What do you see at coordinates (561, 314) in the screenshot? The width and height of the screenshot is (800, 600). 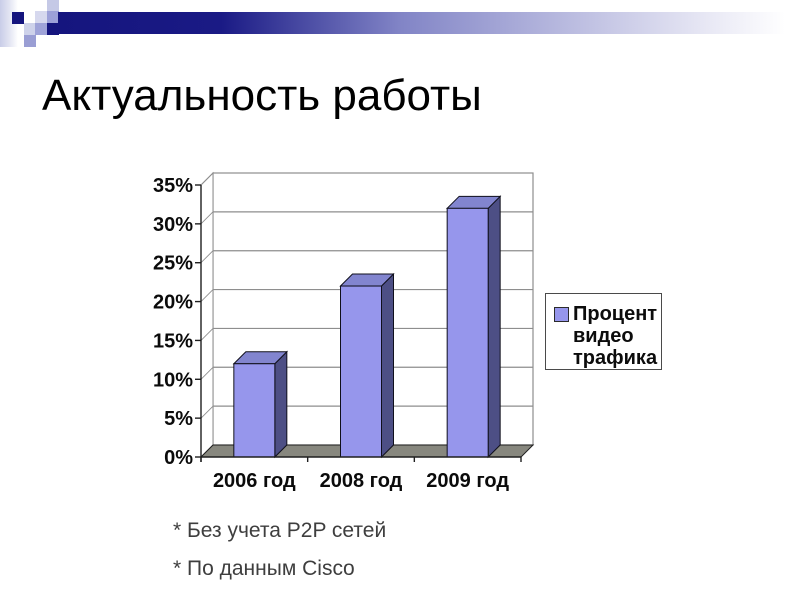 I see `legend-swatch` at bounding box center [561, 314].